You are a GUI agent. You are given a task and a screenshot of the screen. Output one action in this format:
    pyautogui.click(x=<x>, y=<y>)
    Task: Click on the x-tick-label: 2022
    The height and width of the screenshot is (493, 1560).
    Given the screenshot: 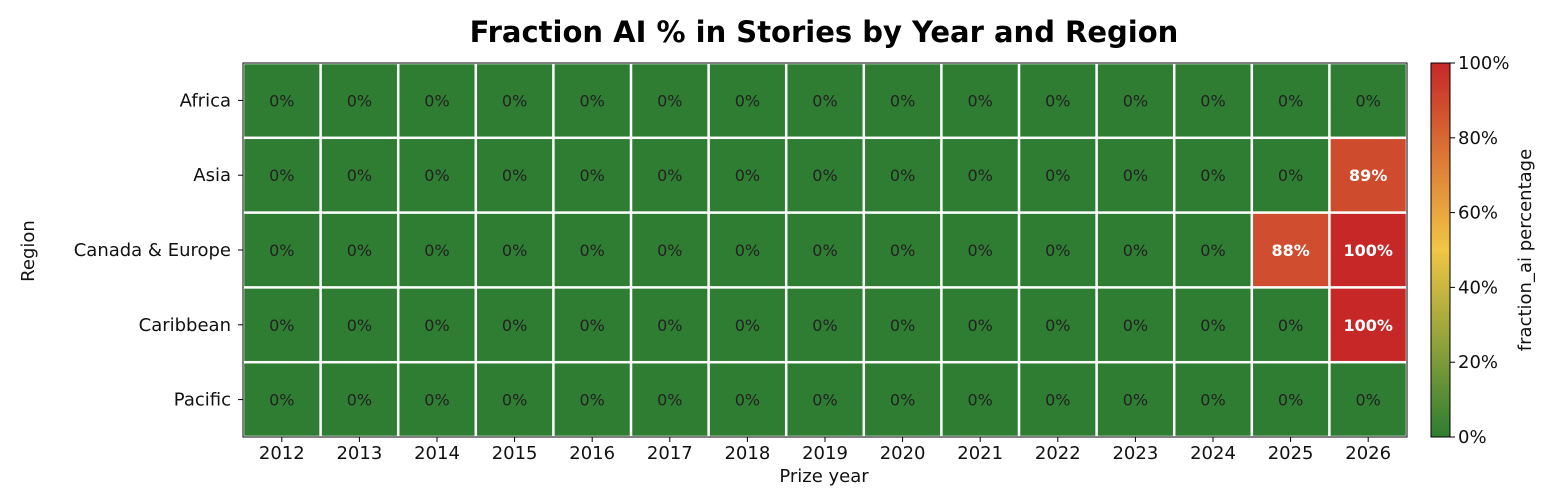 What is the action you would take?
    pyautogui.click(x=1058, y=453)
    